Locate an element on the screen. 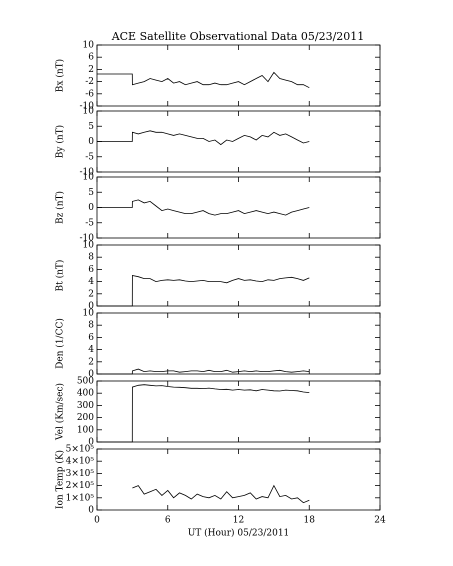 The height and width of the screenshot is (566, 453). y-axis-label: Den (1/CC) is located at coordinates (60, 343).